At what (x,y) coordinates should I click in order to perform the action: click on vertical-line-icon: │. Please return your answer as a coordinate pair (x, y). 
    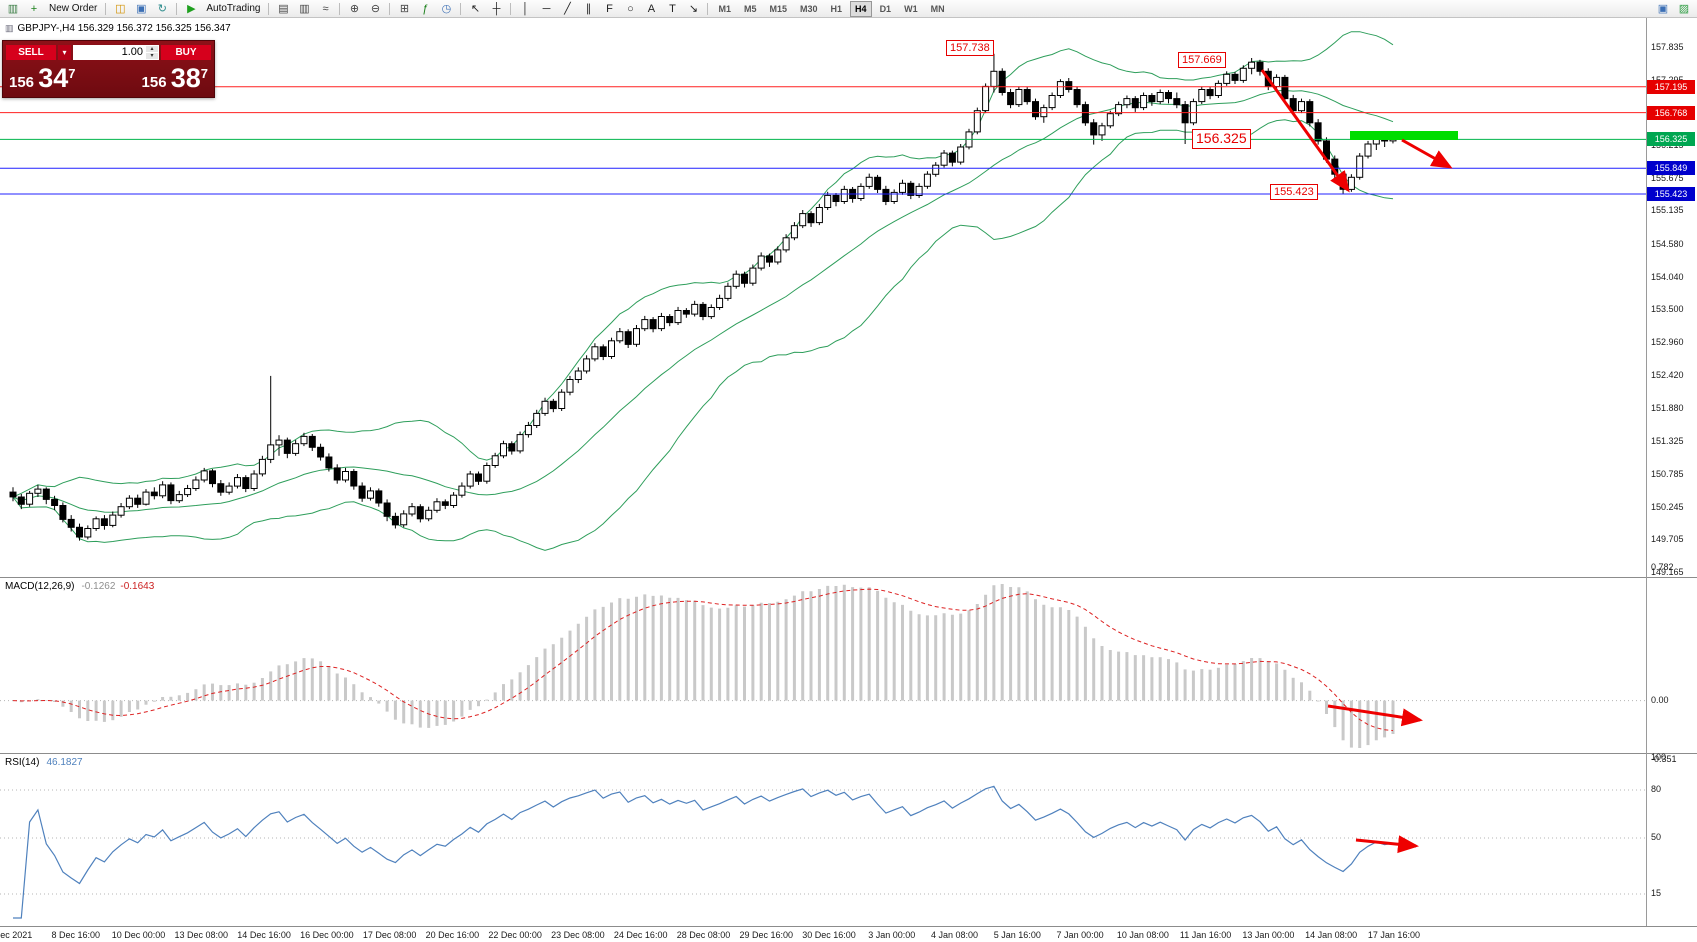
    Looking at the image, I should click on (525, 8).